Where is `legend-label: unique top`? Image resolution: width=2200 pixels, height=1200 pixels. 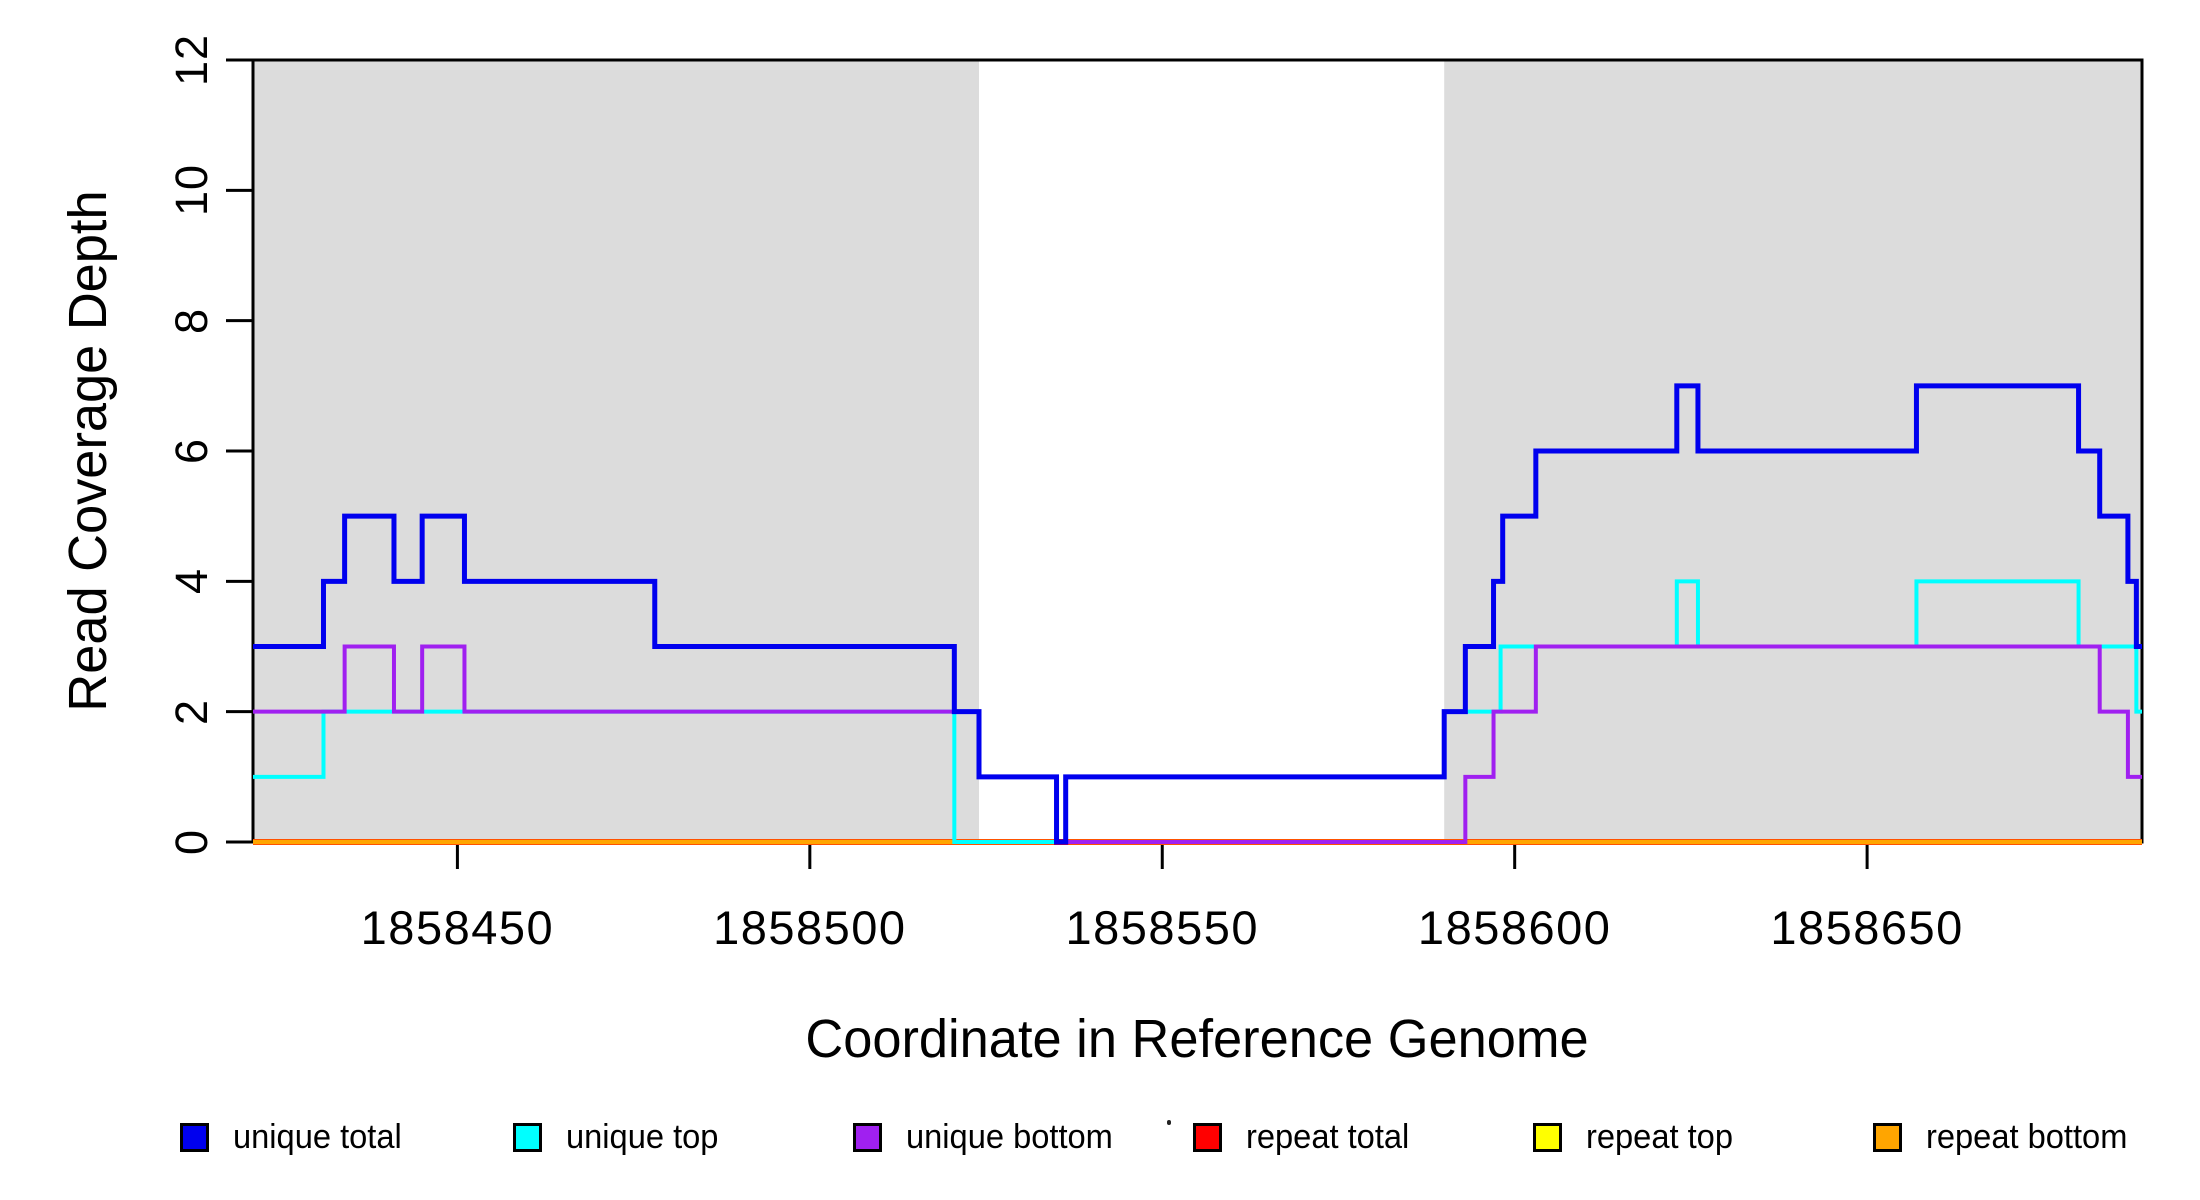
legend-label: unique top is located at coordinates (642, 1136).